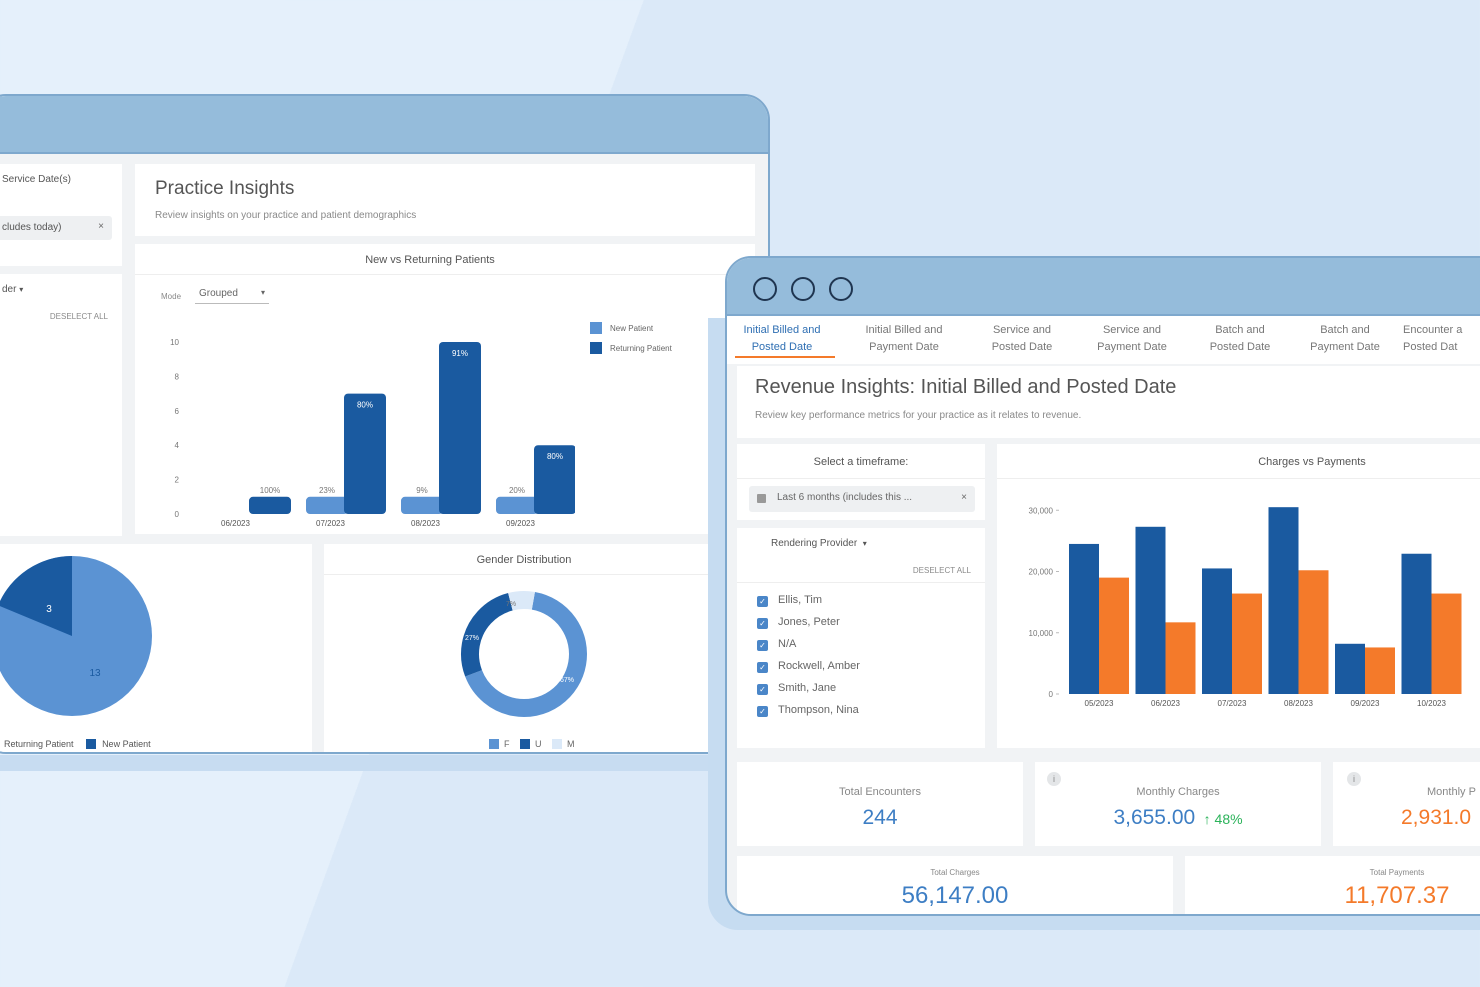 This screenshot has height=987, width=1480. I want to click on mode-select: Grouped ▾, so click(232, 295).